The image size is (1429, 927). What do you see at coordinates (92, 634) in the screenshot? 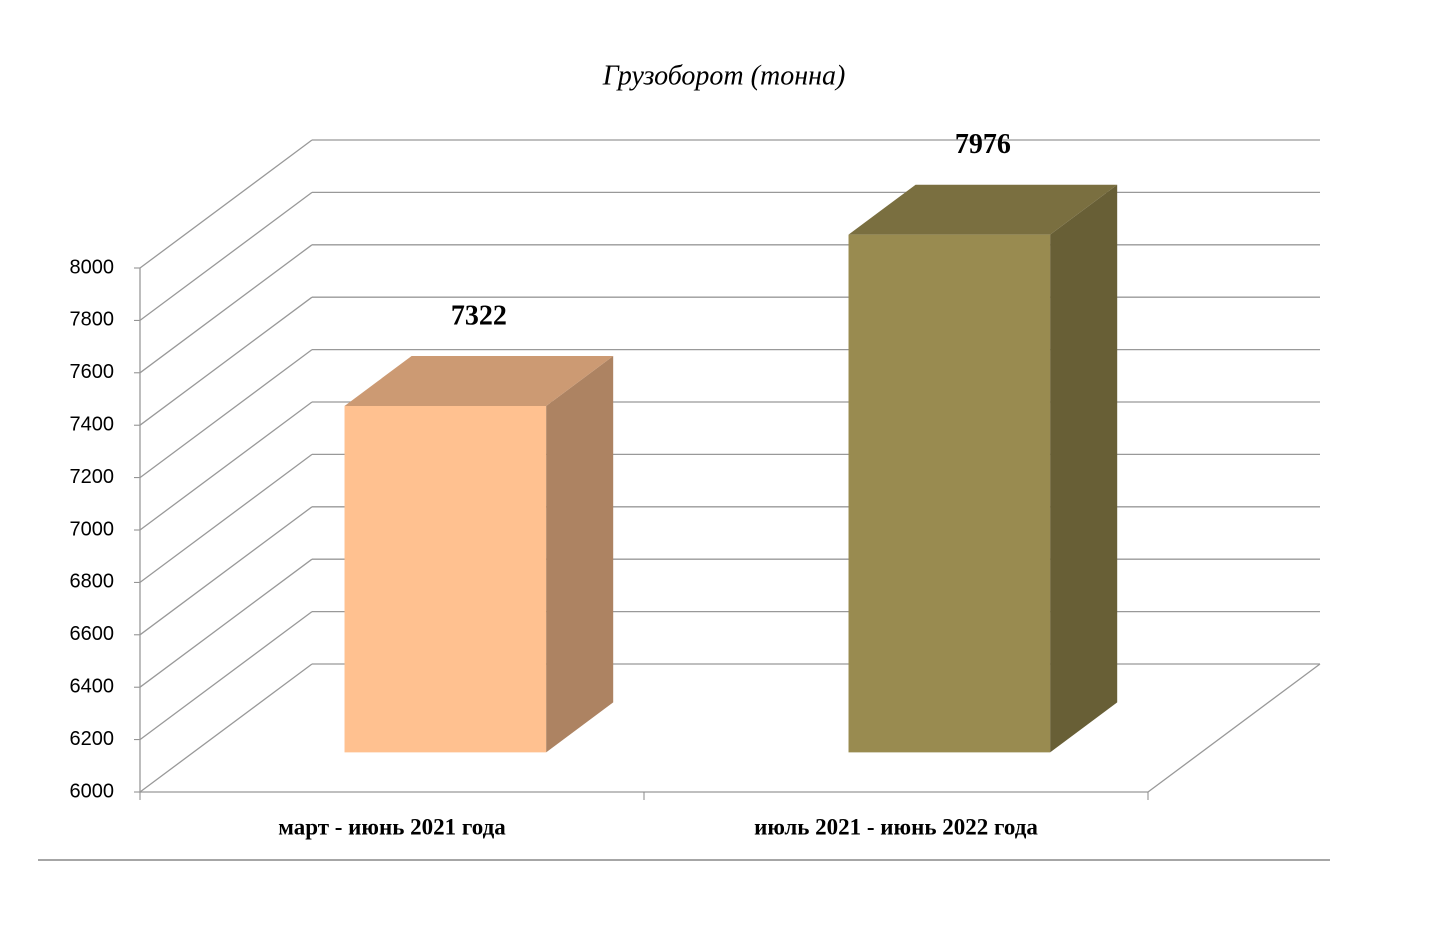
I see `y-tick-label: 6600` at bounding box center [92, 634].